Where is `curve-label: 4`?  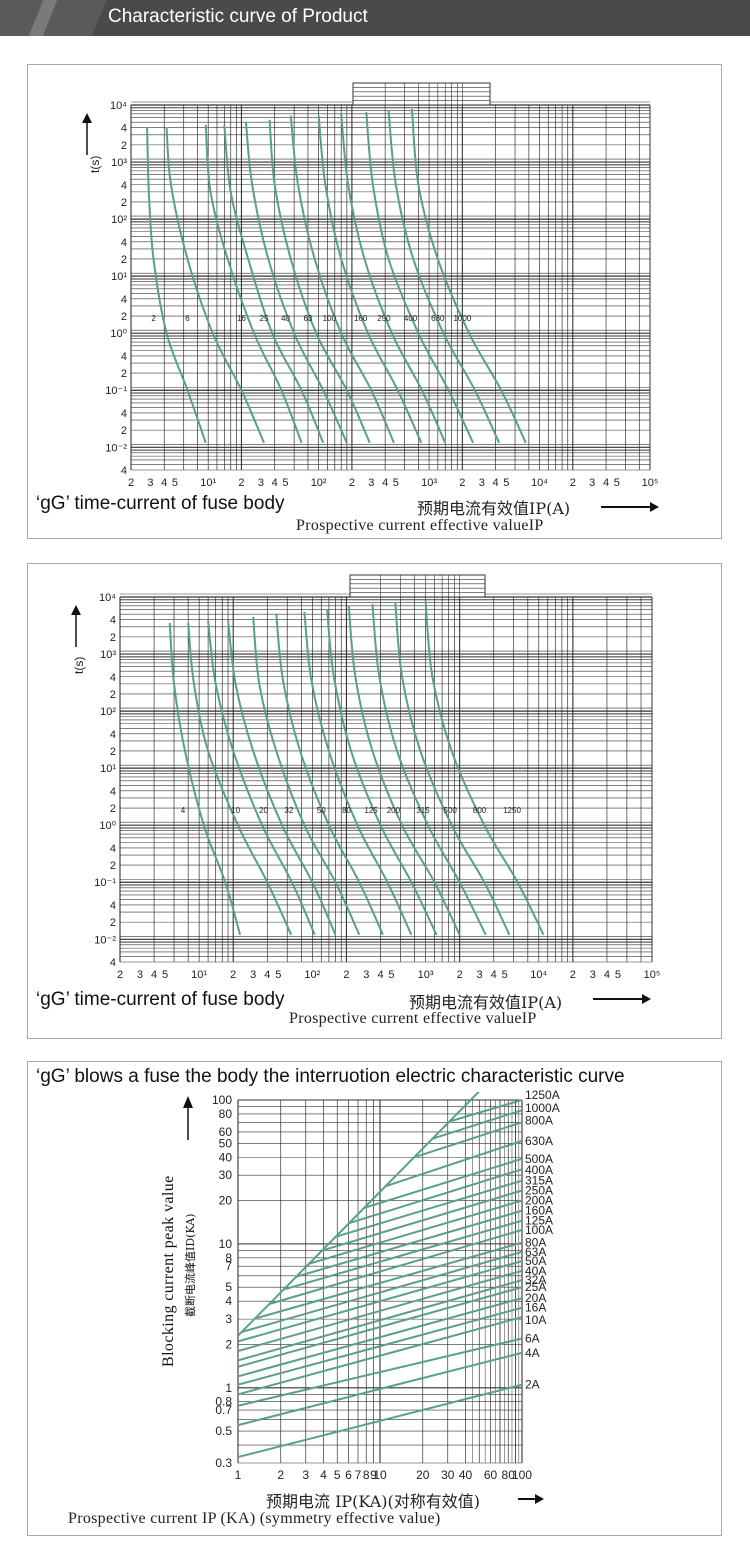
curve-label: 4 is located at coordinates (183, 810).